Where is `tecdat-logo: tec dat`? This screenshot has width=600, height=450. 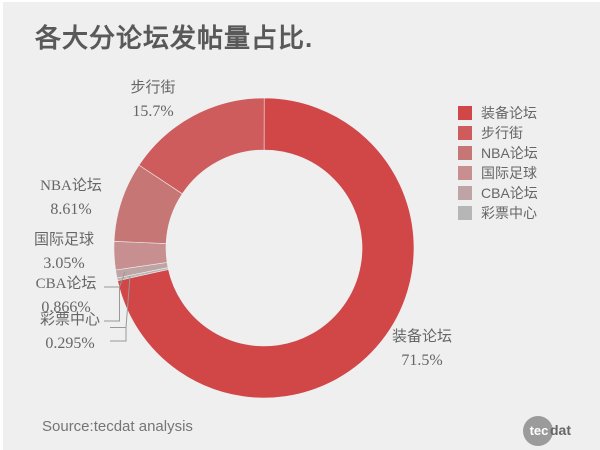
tecdat-logo: tec dat is located at coordinates (560, 431).